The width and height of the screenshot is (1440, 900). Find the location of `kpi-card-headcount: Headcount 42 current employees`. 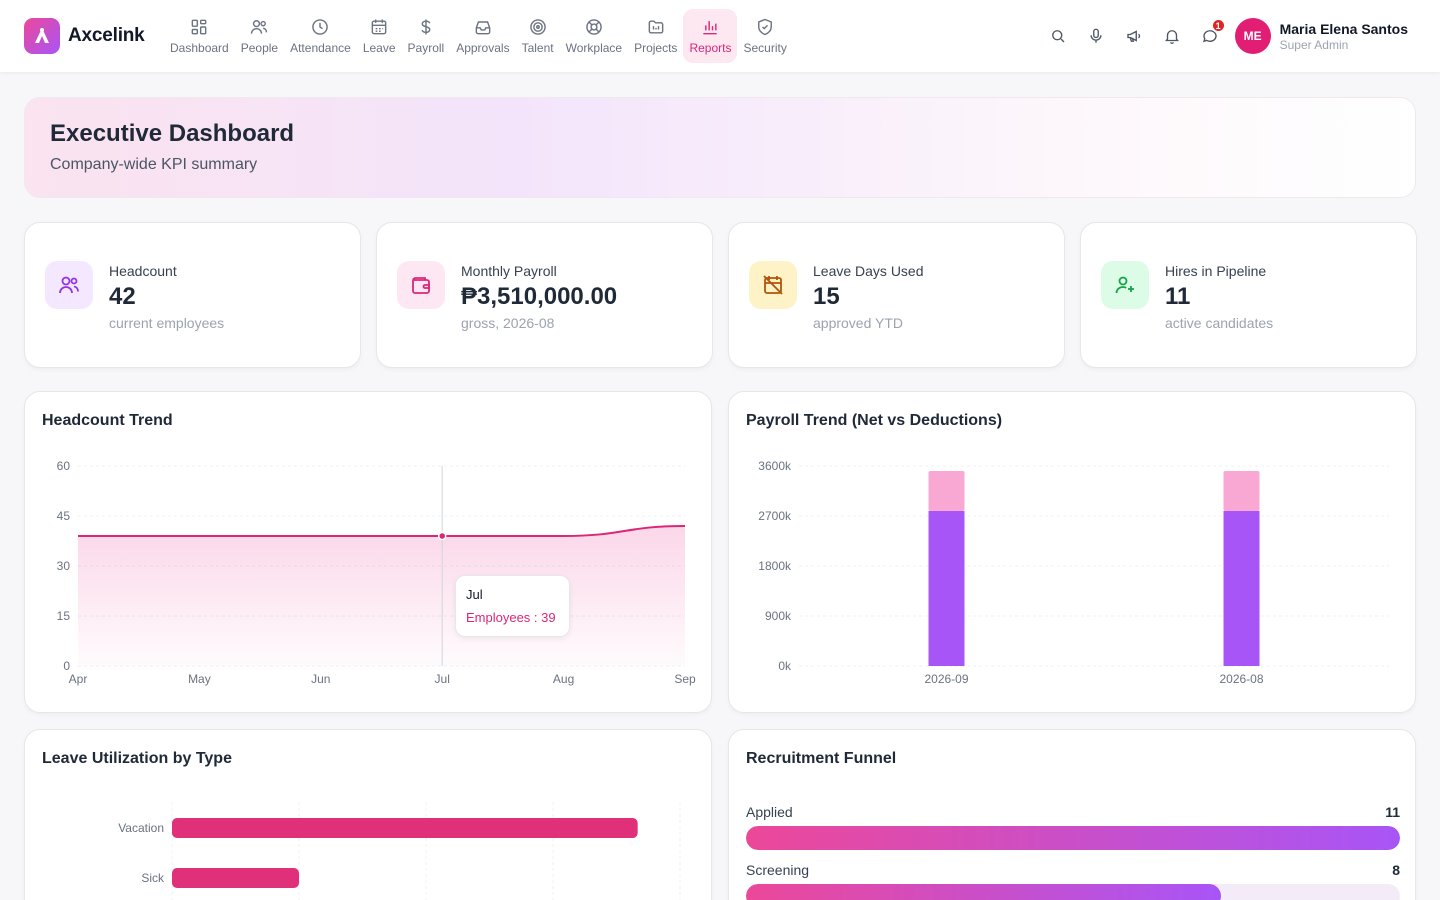

kpi-card-headcount: Headcount 42 current employees is located at coordinates (192, 295).